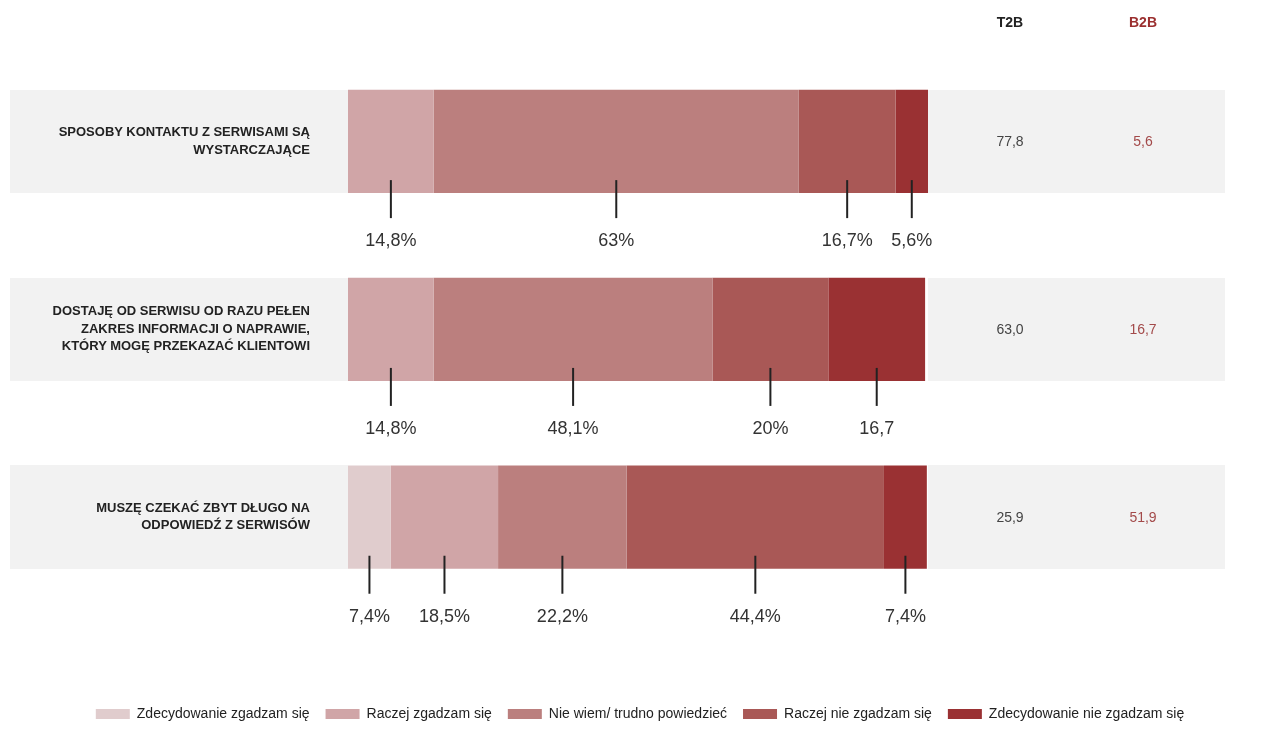  What do you see at coordinates (184, 140) in the screenshot?
I see `y-tick-label: SPOSOBY KONTAKTU Z SERWISAMI SĄ WYSTARCZAJĄCE` at bounding box center [184, 140].